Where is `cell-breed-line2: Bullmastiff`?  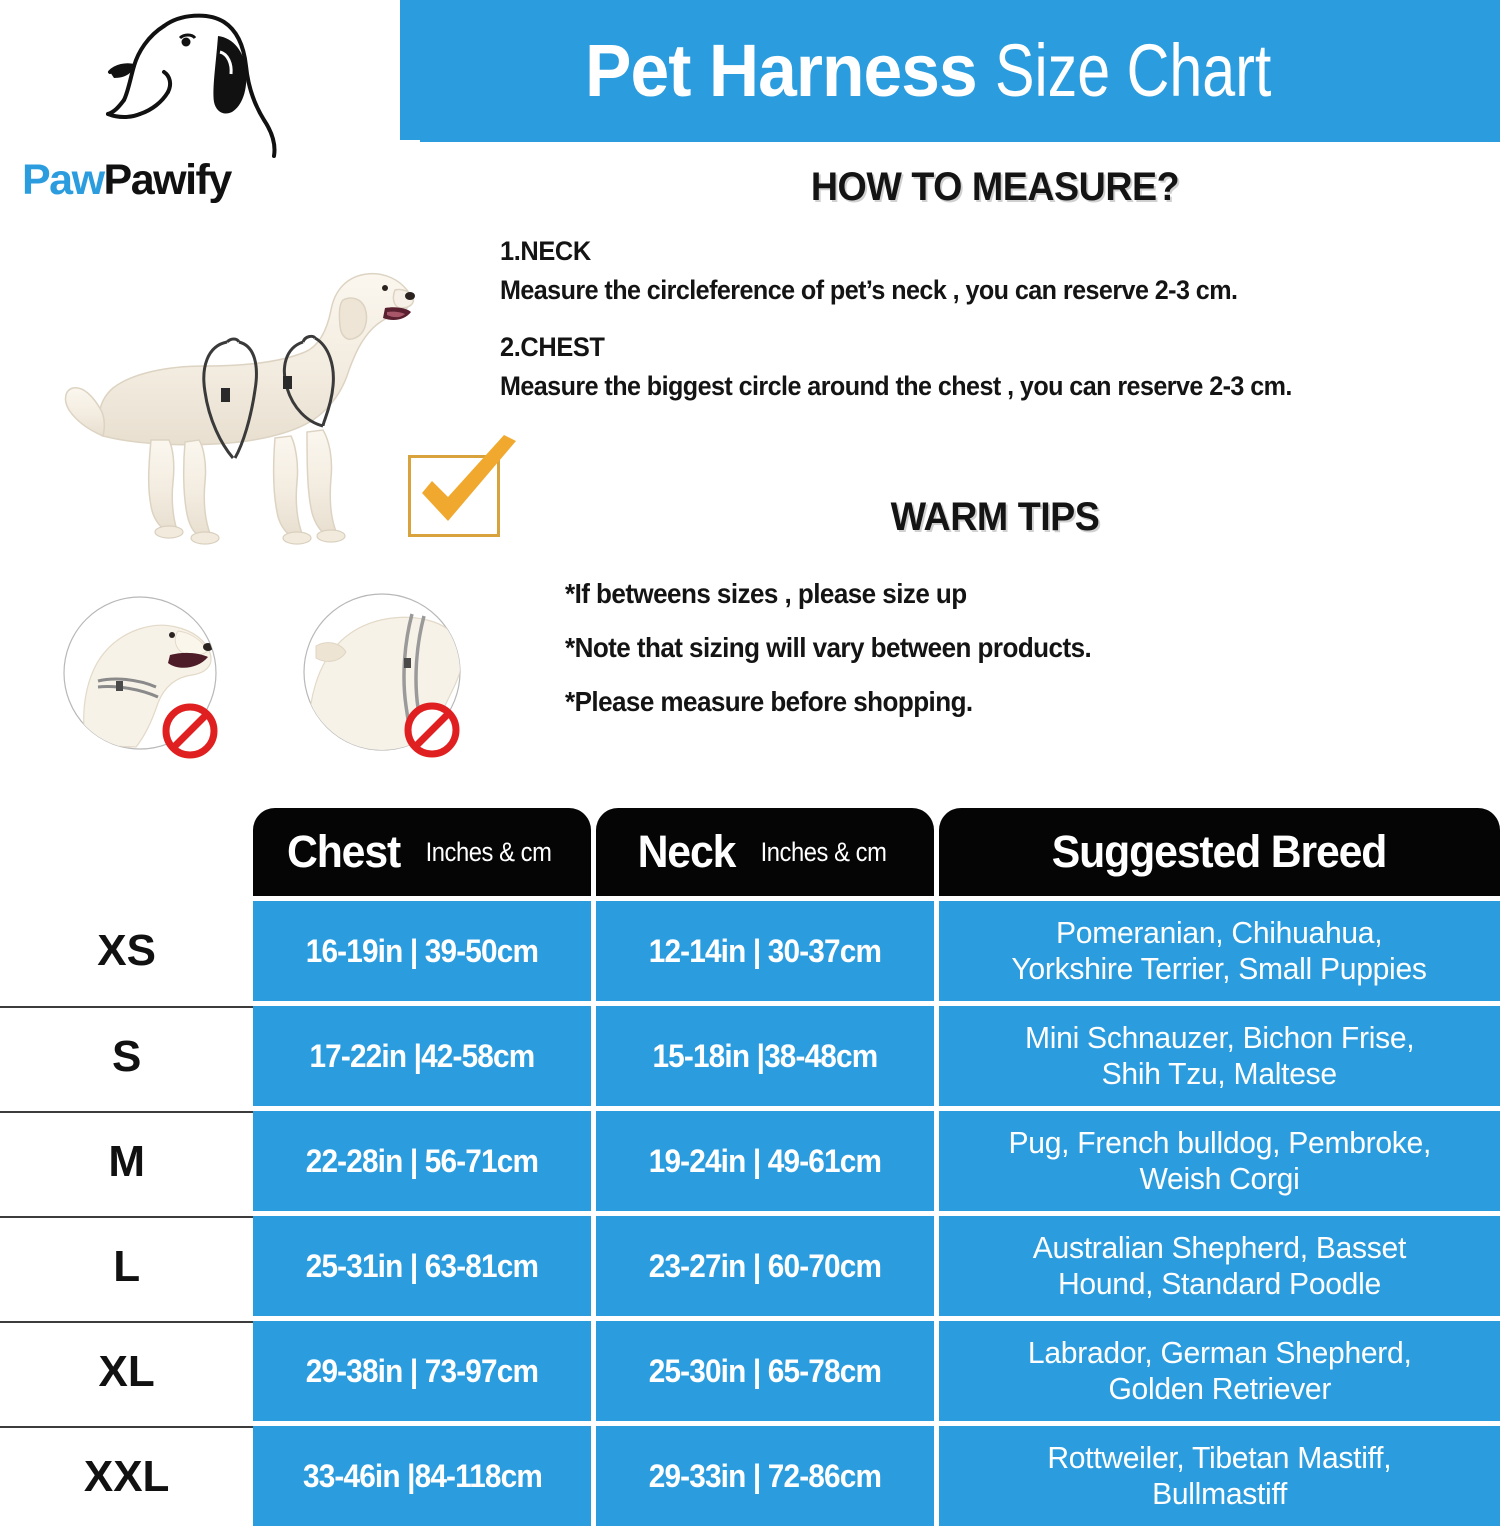
cell-breed-line2: Bullmastiff is located at coordinates (1219, 1493).